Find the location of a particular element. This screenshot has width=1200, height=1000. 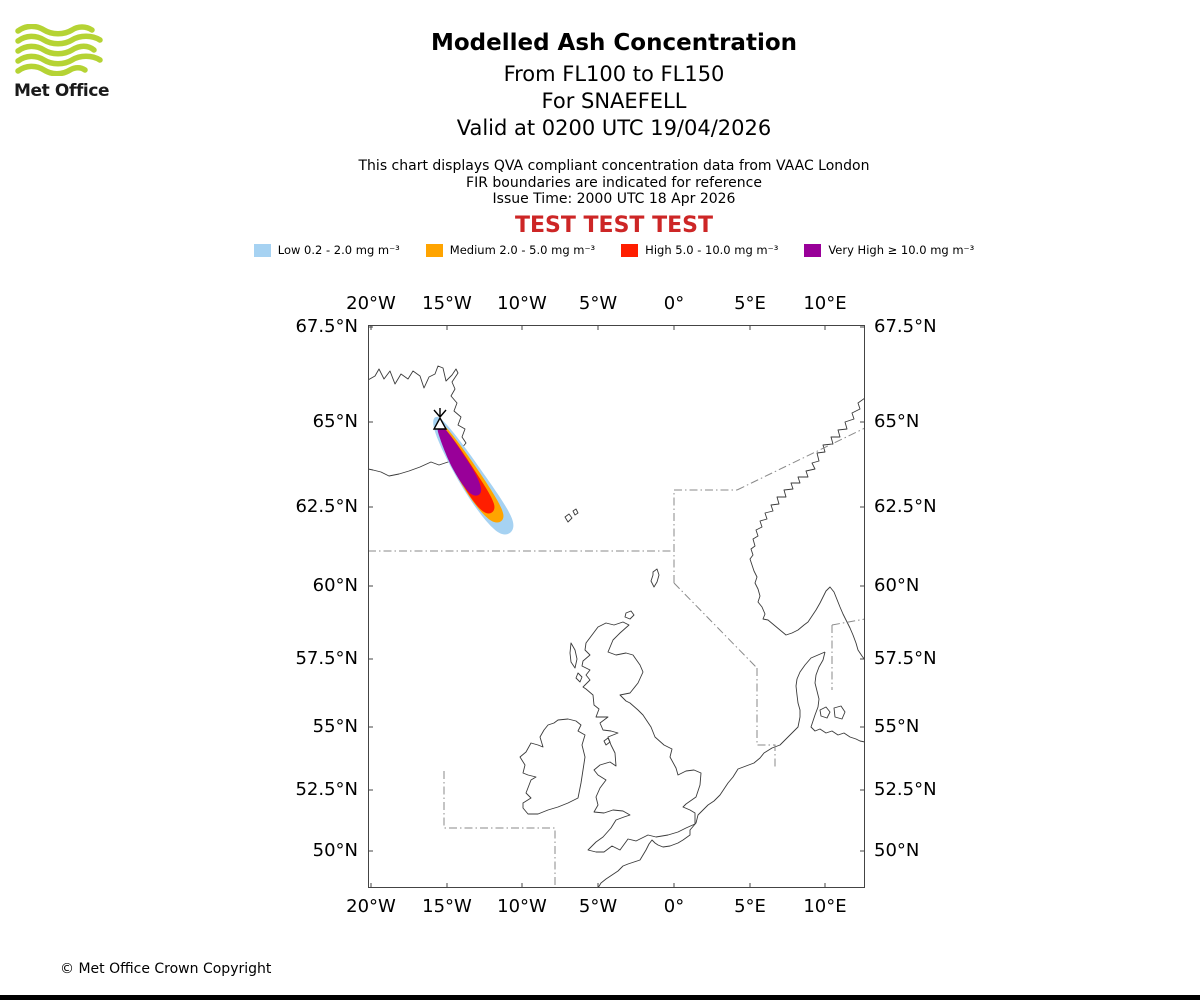

lat-label-right: 57.5°N is located at coordinates (905, 658).